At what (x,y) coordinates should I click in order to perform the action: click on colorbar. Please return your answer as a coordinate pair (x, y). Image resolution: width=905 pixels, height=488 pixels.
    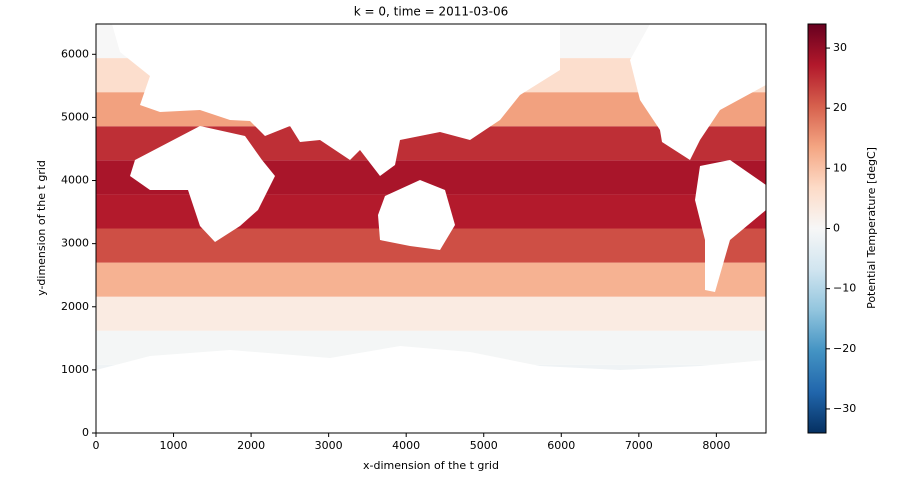
    Looking at the image, I should click on (817, 228).